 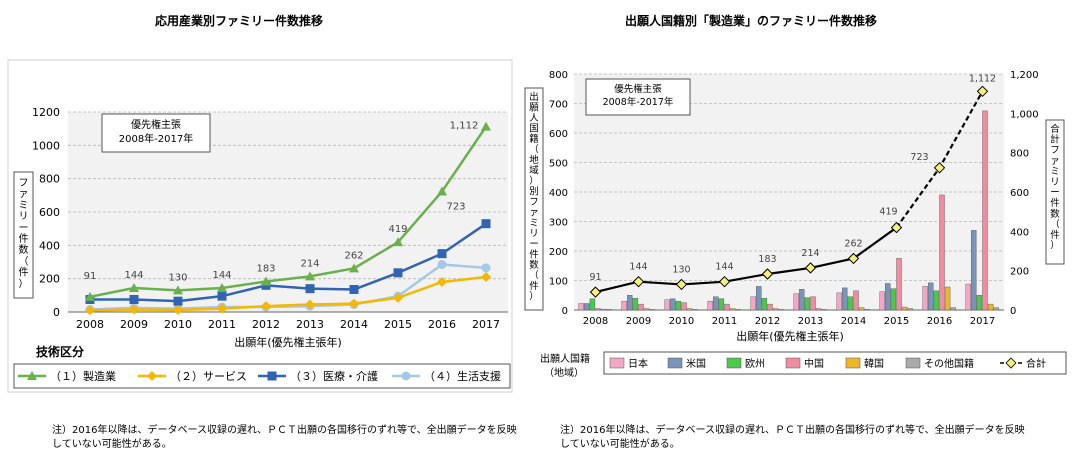 I want to click on right-y-axis-label: （, so click(x=534, y=276).